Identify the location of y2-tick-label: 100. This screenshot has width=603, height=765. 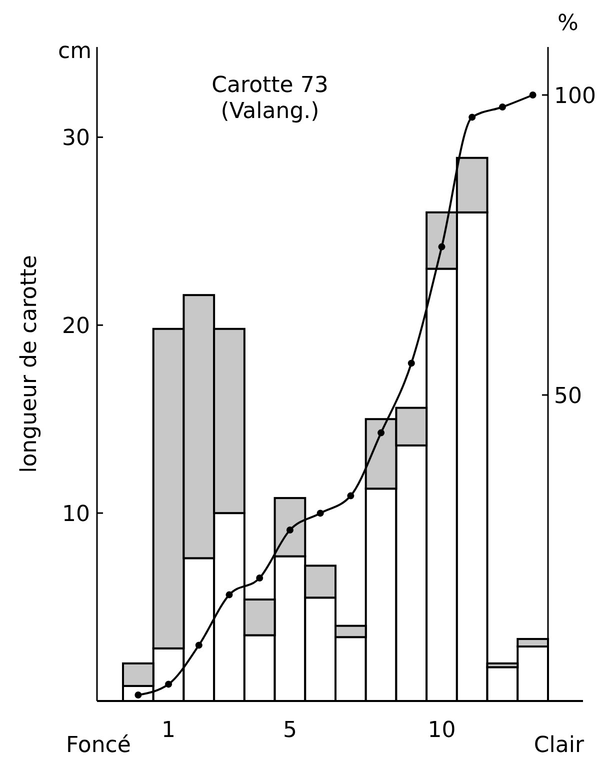
(575, 96).